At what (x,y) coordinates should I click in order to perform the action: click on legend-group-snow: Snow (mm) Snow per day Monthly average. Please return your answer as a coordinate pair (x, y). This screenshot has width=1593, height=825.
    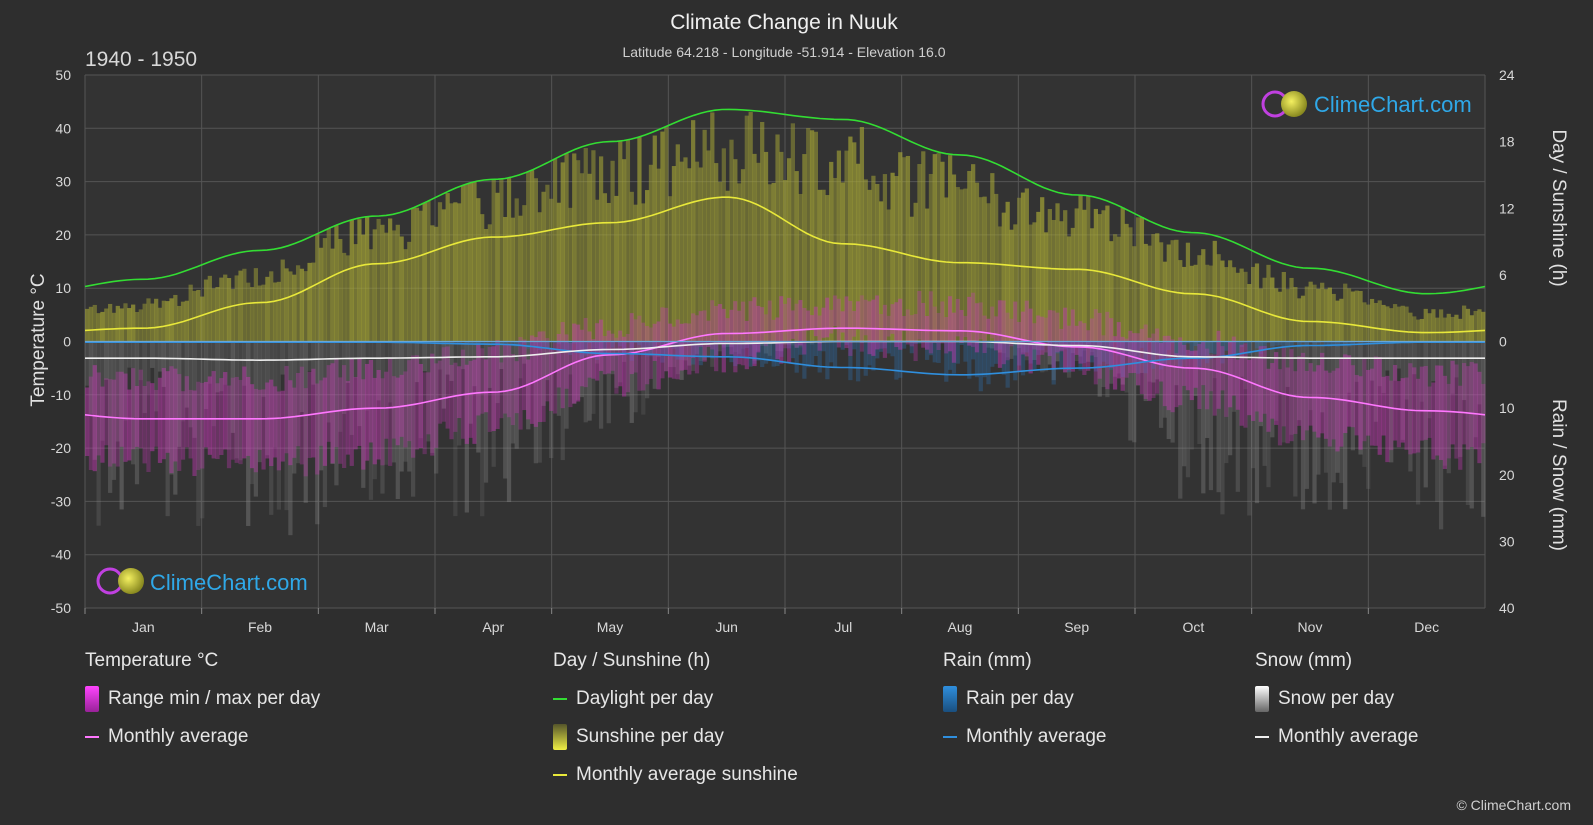
    Looking at the image, I should click on (1336, 703).